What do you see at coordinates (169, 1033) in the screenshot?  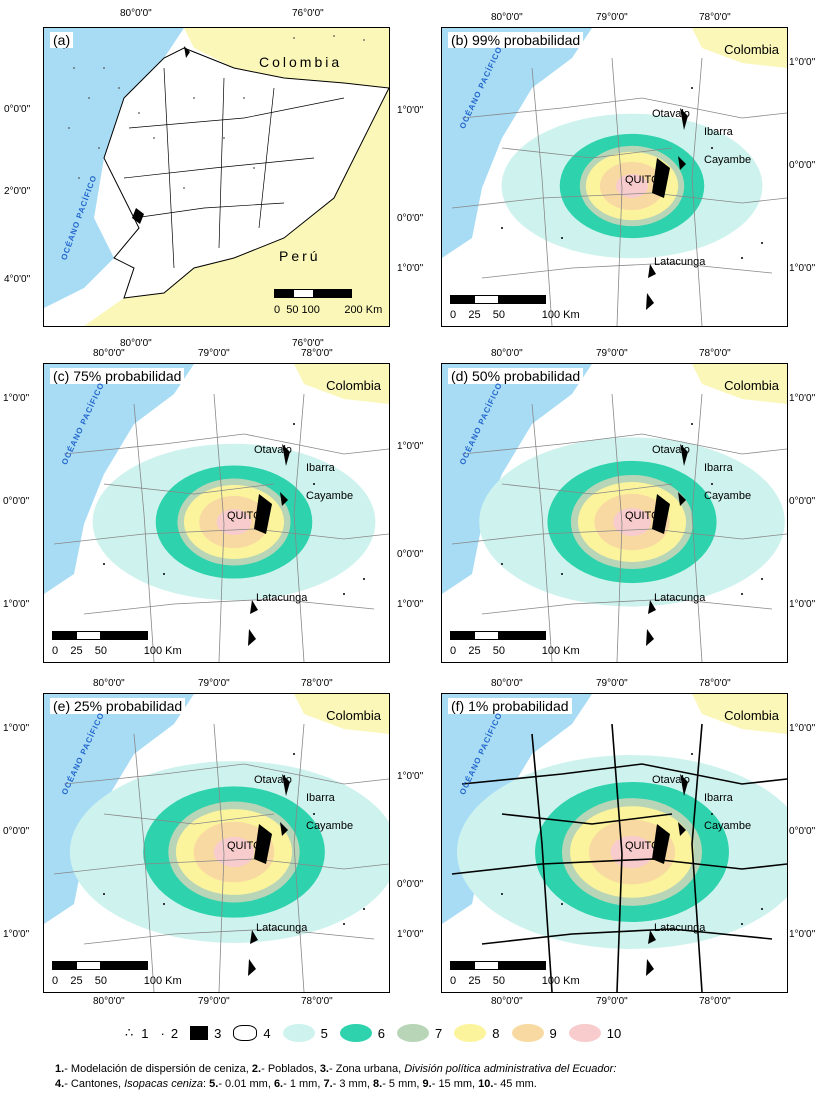 I see `legend-item-2: · 2` at bounding box center [169, 1033].